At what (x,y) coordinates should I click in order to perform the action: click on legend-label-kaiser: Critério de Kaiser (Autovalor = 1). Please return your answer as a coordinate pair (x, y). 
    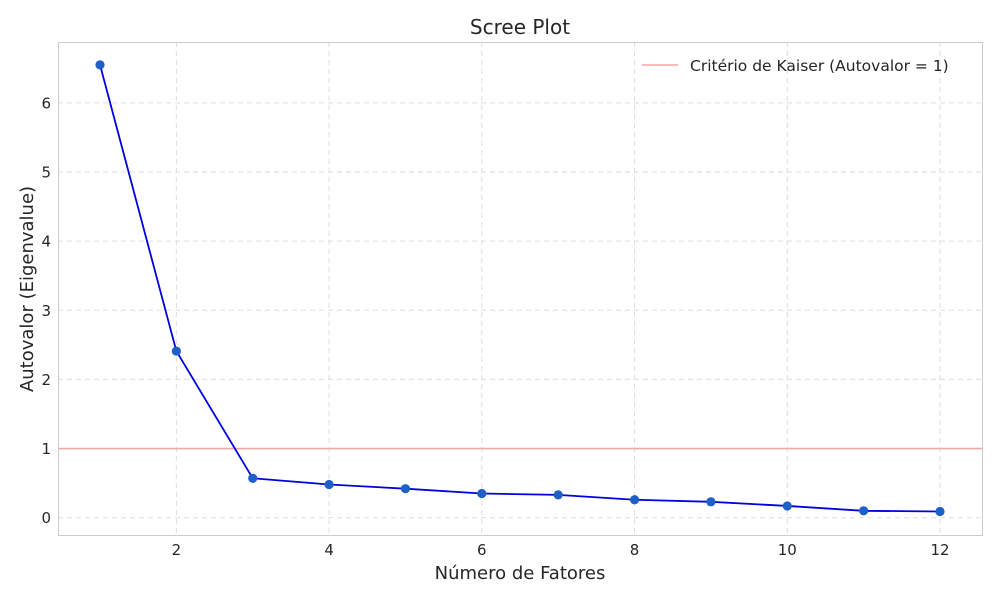
    Looking at the image, I should click on (819, 66).